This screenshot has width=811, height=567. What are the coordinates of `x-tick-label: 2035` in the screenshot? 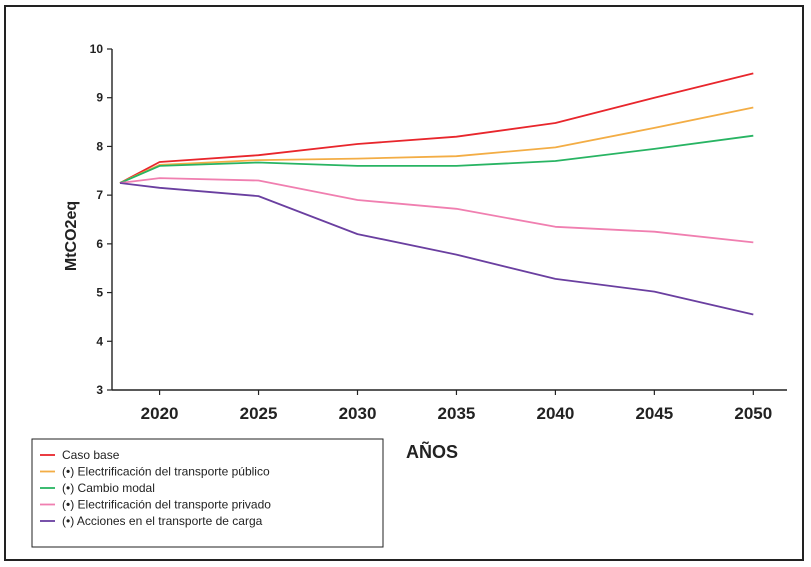 It's located at (457, 413).